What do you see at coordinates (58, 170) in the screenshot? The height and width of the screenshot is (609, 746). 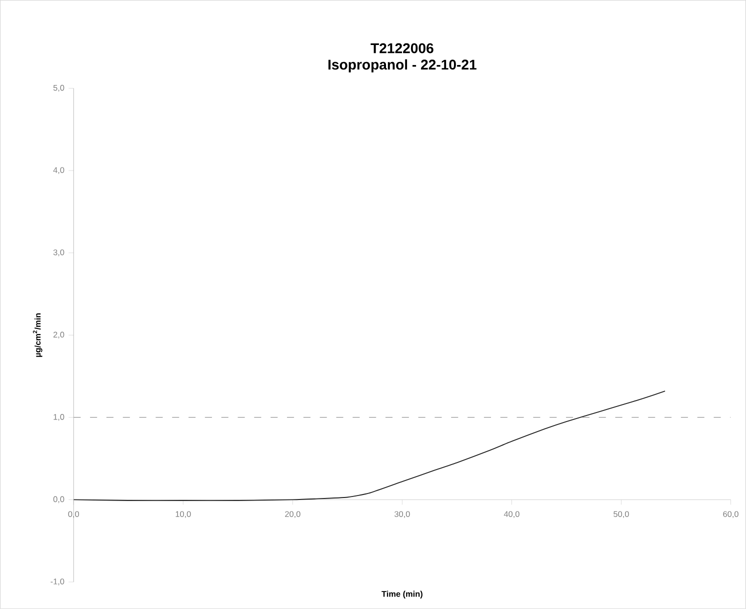 I see `y-tick-label: 4,0` at bounding box center [58, 170].